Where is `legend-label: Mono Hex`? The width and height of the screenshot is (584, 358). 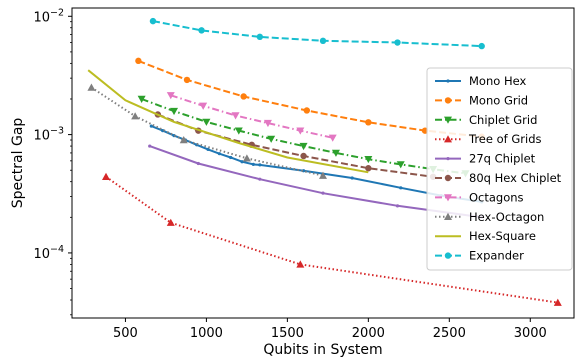
legend-label: Mono Hex is located at coordinates (497, 81).